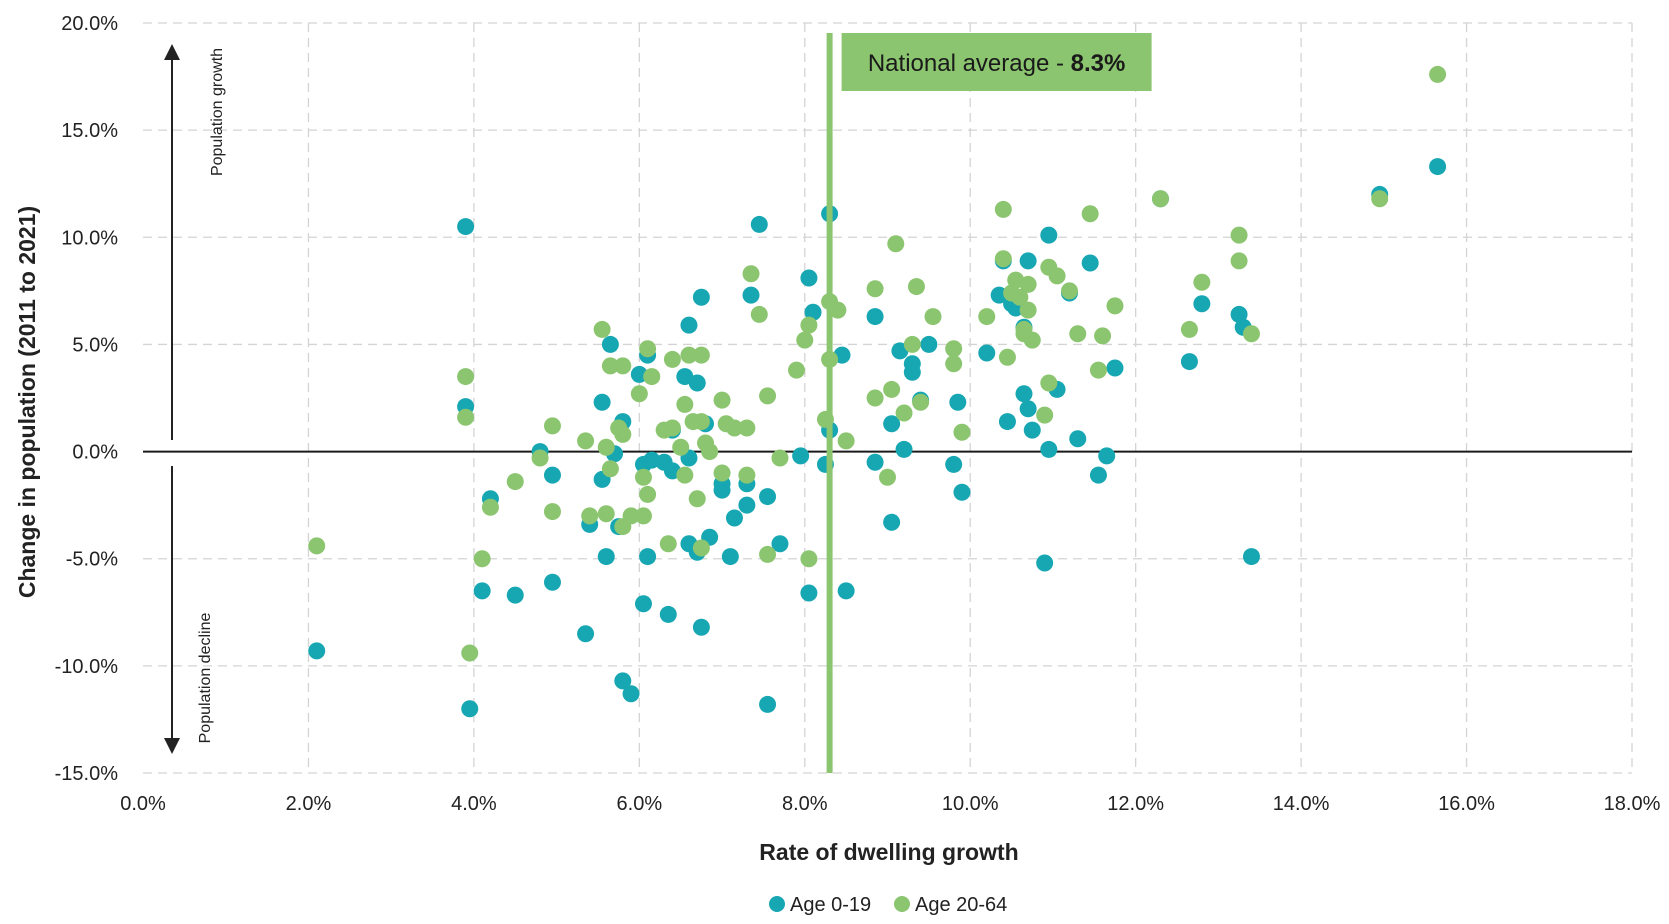  I want to click on y-tick-label: 15.0%, so click(89, 131).